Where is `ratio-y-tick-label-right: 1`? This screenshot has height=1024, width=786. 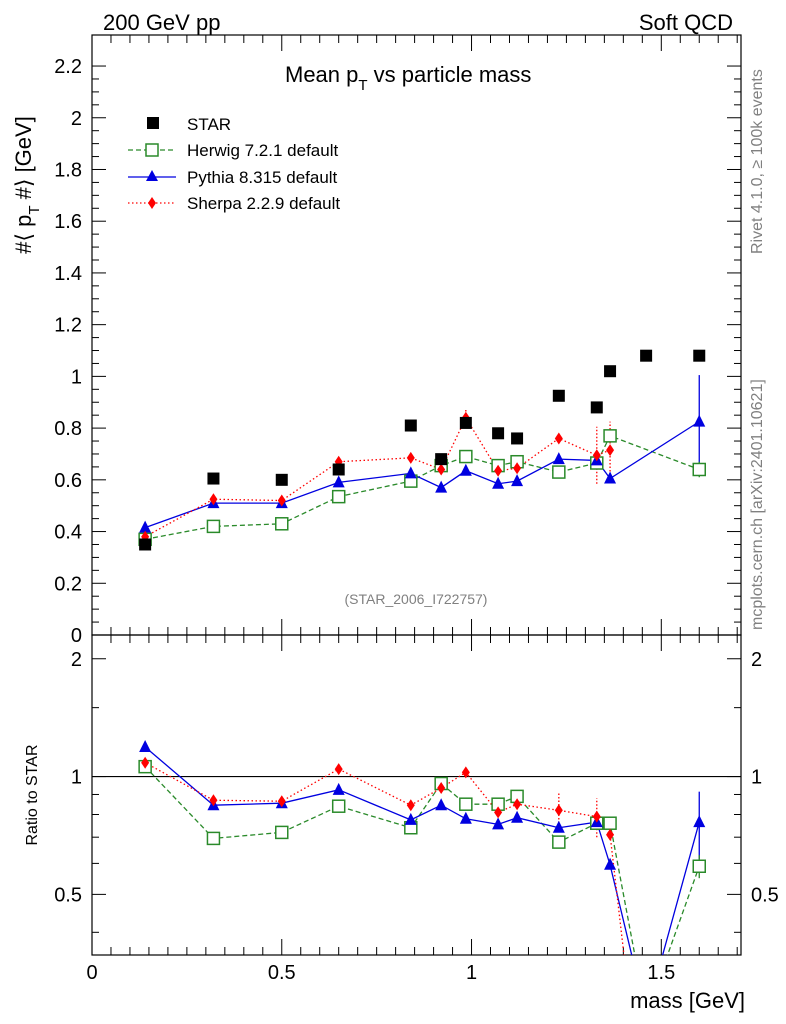
ratio-y-tick-label-right: 1 is located at coordinates (756, 778).